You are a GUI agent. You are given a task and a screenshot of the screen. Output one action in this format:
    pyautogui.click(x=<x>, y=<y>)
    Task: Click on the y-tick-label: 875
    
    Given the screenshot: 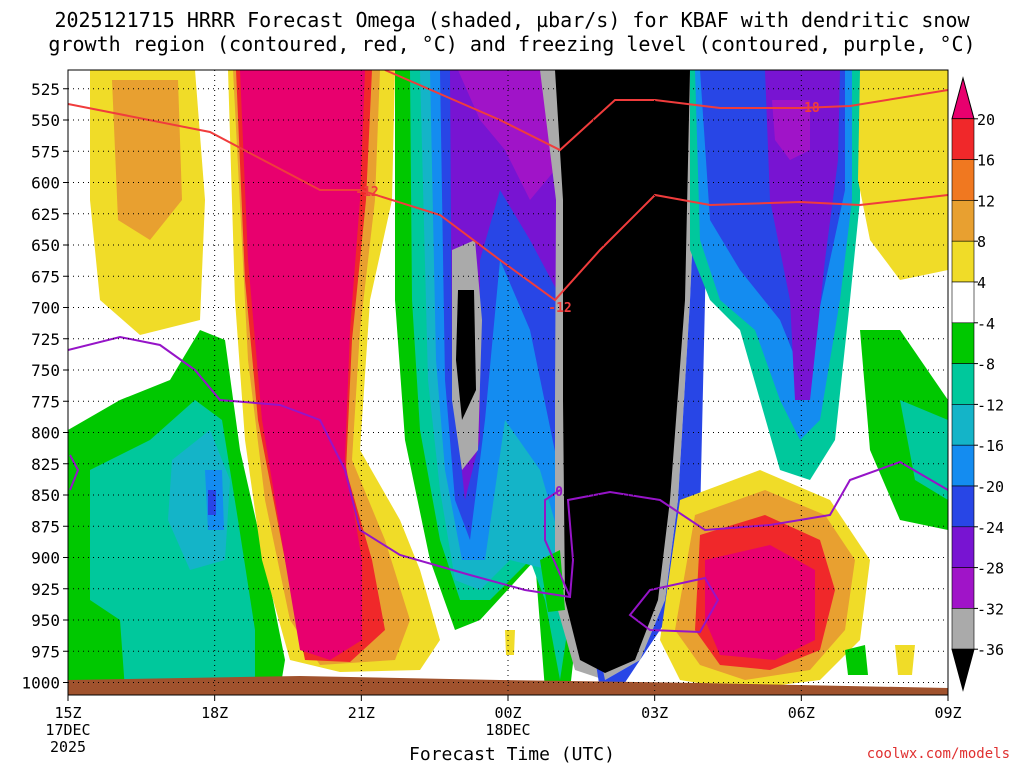 What is the action you would take?
    pyautogui.click(x=45, y=526)
    